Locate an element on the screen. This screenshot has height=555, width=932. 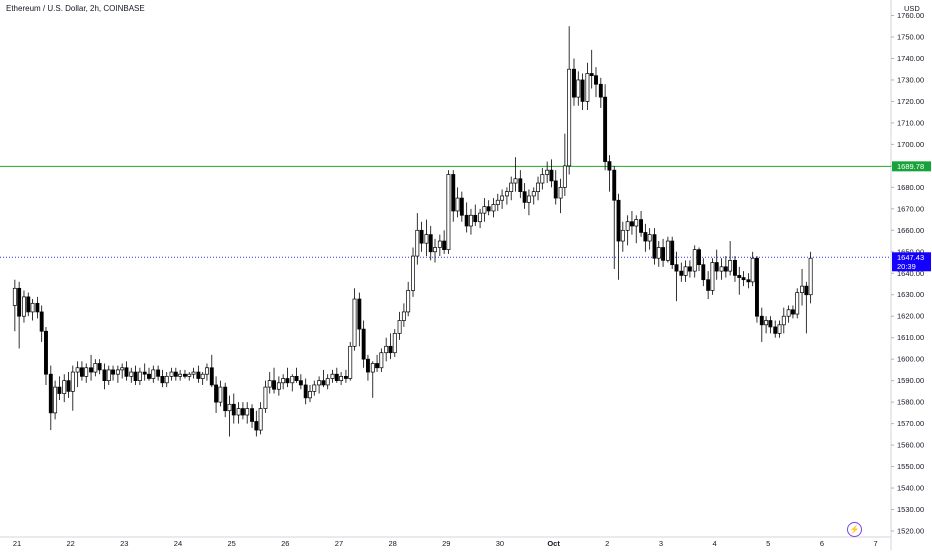
x-tick-label: 27 is located at coordinates (339, 543).